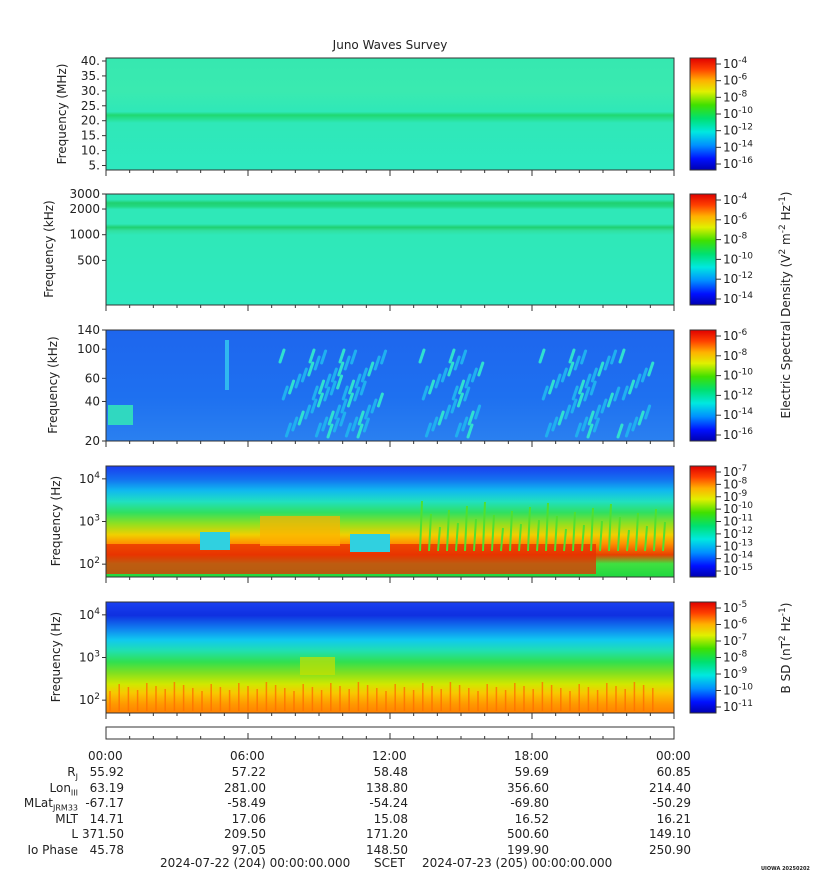  I want to click on colorbar-ticks-2: 10⁻⁴ 10⁻⁶ 10-8 10⁻¹⁰ 10⁻¹² 10⁻¹⁴, so click(734, 249).